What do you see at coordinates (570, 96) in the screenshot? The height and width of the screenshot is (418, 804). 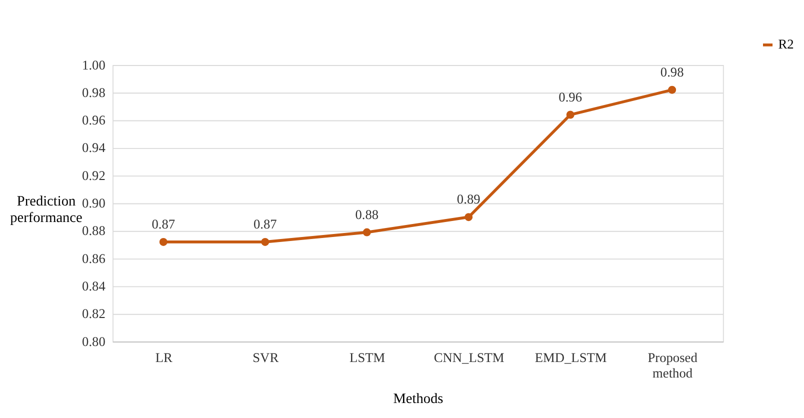 I see `data-label: 0.96` at bounding box center [570, 96].